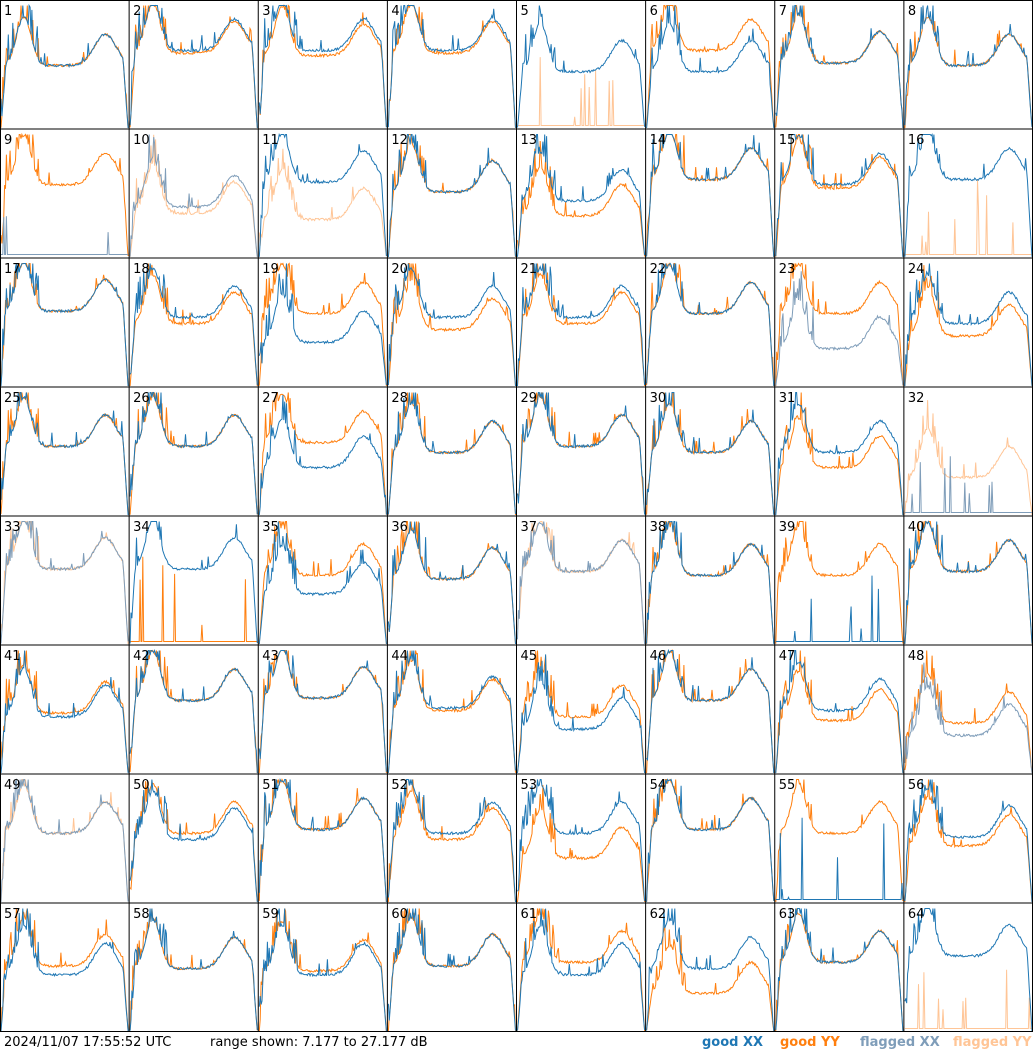 The height and width of the screenshot is (1053, 1033). What do you see at coordinates (710, 66) in the screenshot?
I see `panel-6: 6` at bounding box center [710, 66].